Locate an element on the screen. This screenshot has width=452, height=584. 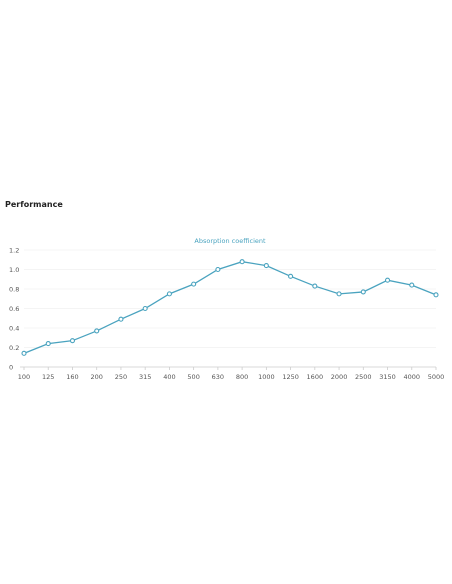
x-tick-label: 500 is located at coordinates (193, 377).